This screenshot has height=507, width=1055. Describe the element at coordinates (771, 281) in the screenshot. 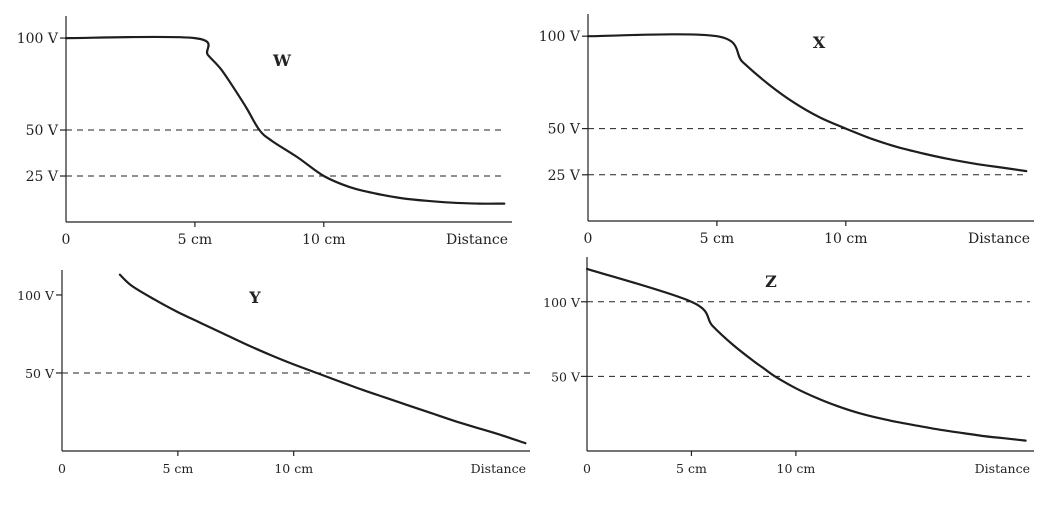

I see `panel-title: Z` at that location.